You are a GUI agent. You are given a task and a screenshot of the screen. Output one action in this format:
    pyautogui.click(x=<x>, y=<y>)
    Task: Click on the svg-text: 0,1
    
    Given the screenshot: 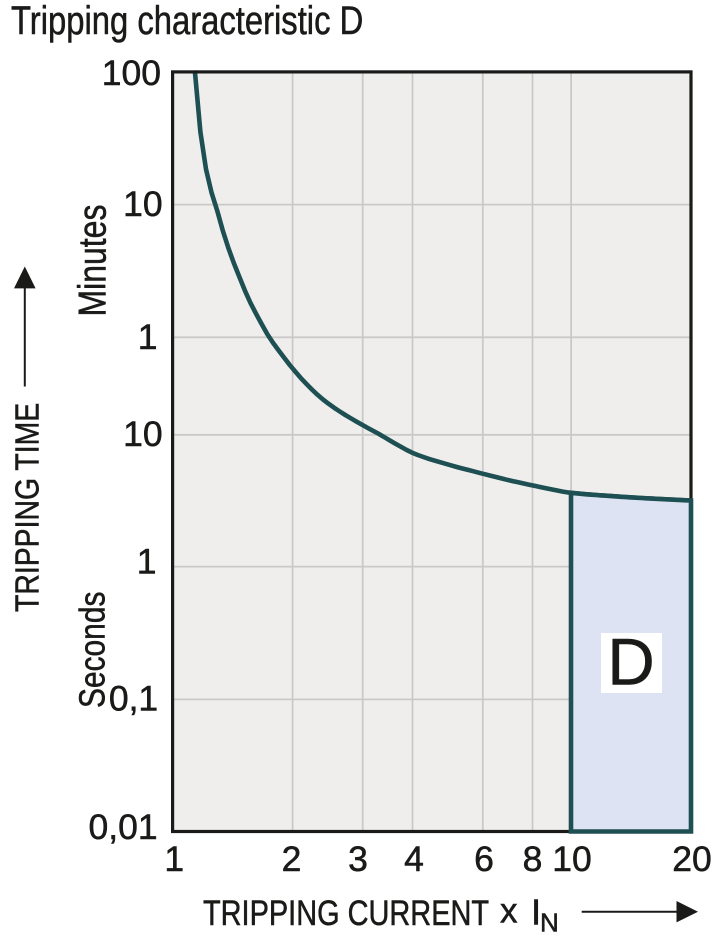 What is the action you would take?
    pyautogui.click(x=133, y=699)
    